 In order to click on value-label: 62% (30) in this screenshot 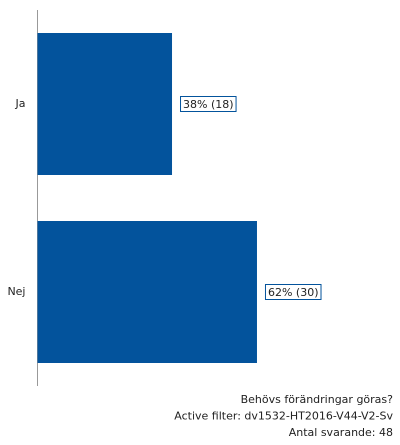, I will do `click(293, 292)`.